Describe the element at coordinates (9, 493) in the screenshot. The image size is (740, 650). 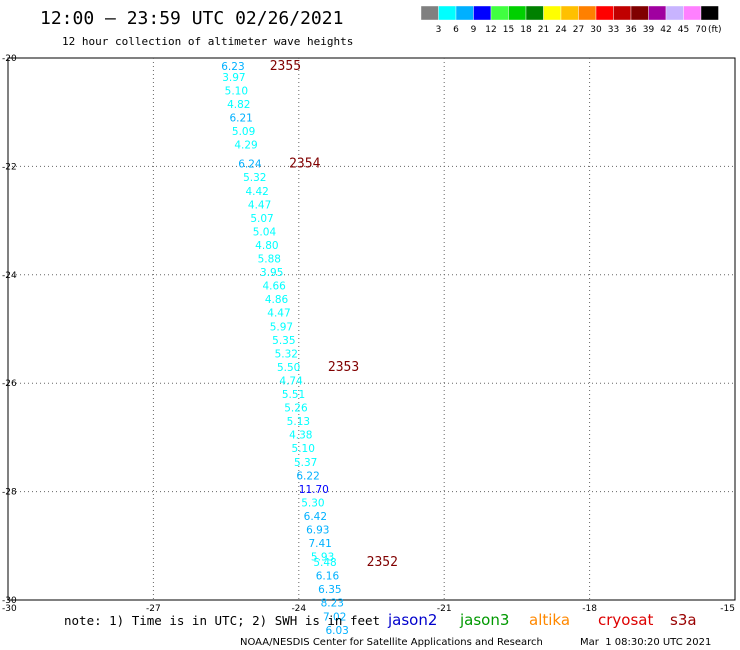
I see `y-tick-label: -28` at that location.